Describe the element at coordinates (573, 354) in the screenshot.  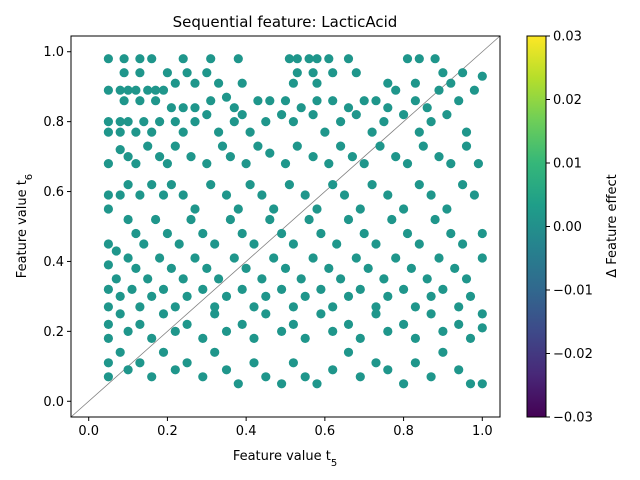
I see `colorbar-tick-label: −0.02` at that location.